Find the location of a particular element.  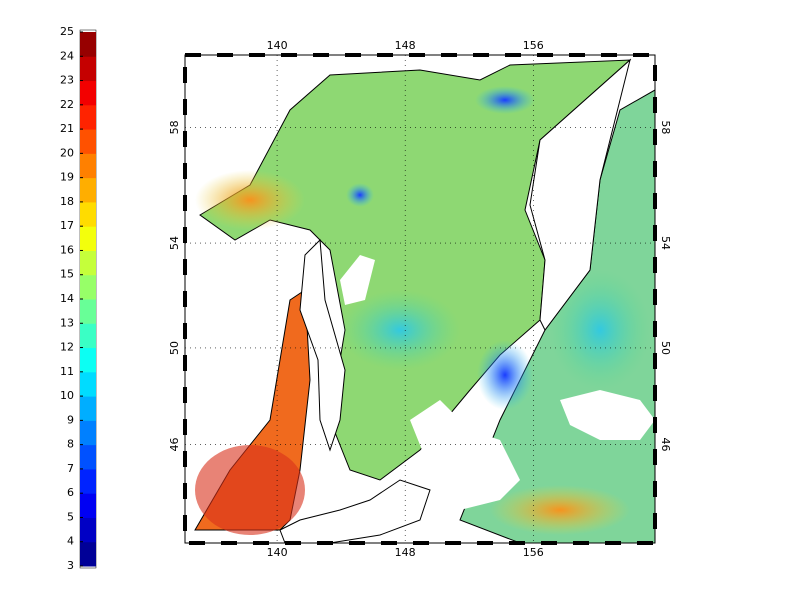

colorbar-label: 18 is located at coordinates (67, 201).